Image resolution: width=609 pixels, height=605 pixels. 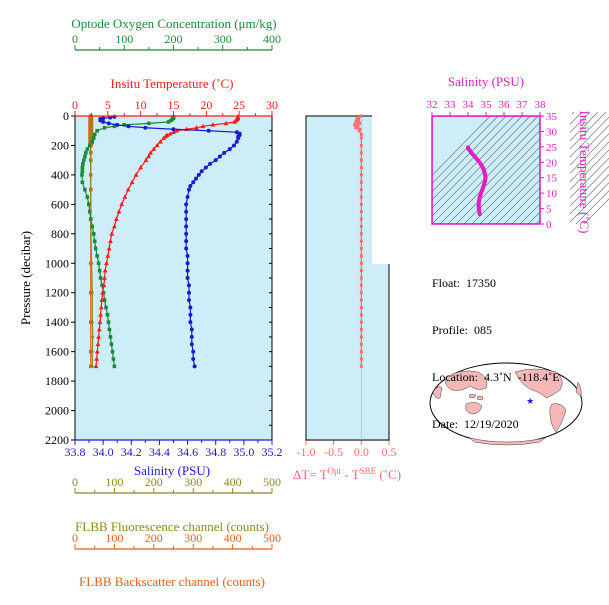 What do you see at coordinates (333, 452) in the screenshot?
I see `delta-t-tick-label: -0.5` at bounding box center [333, 452].